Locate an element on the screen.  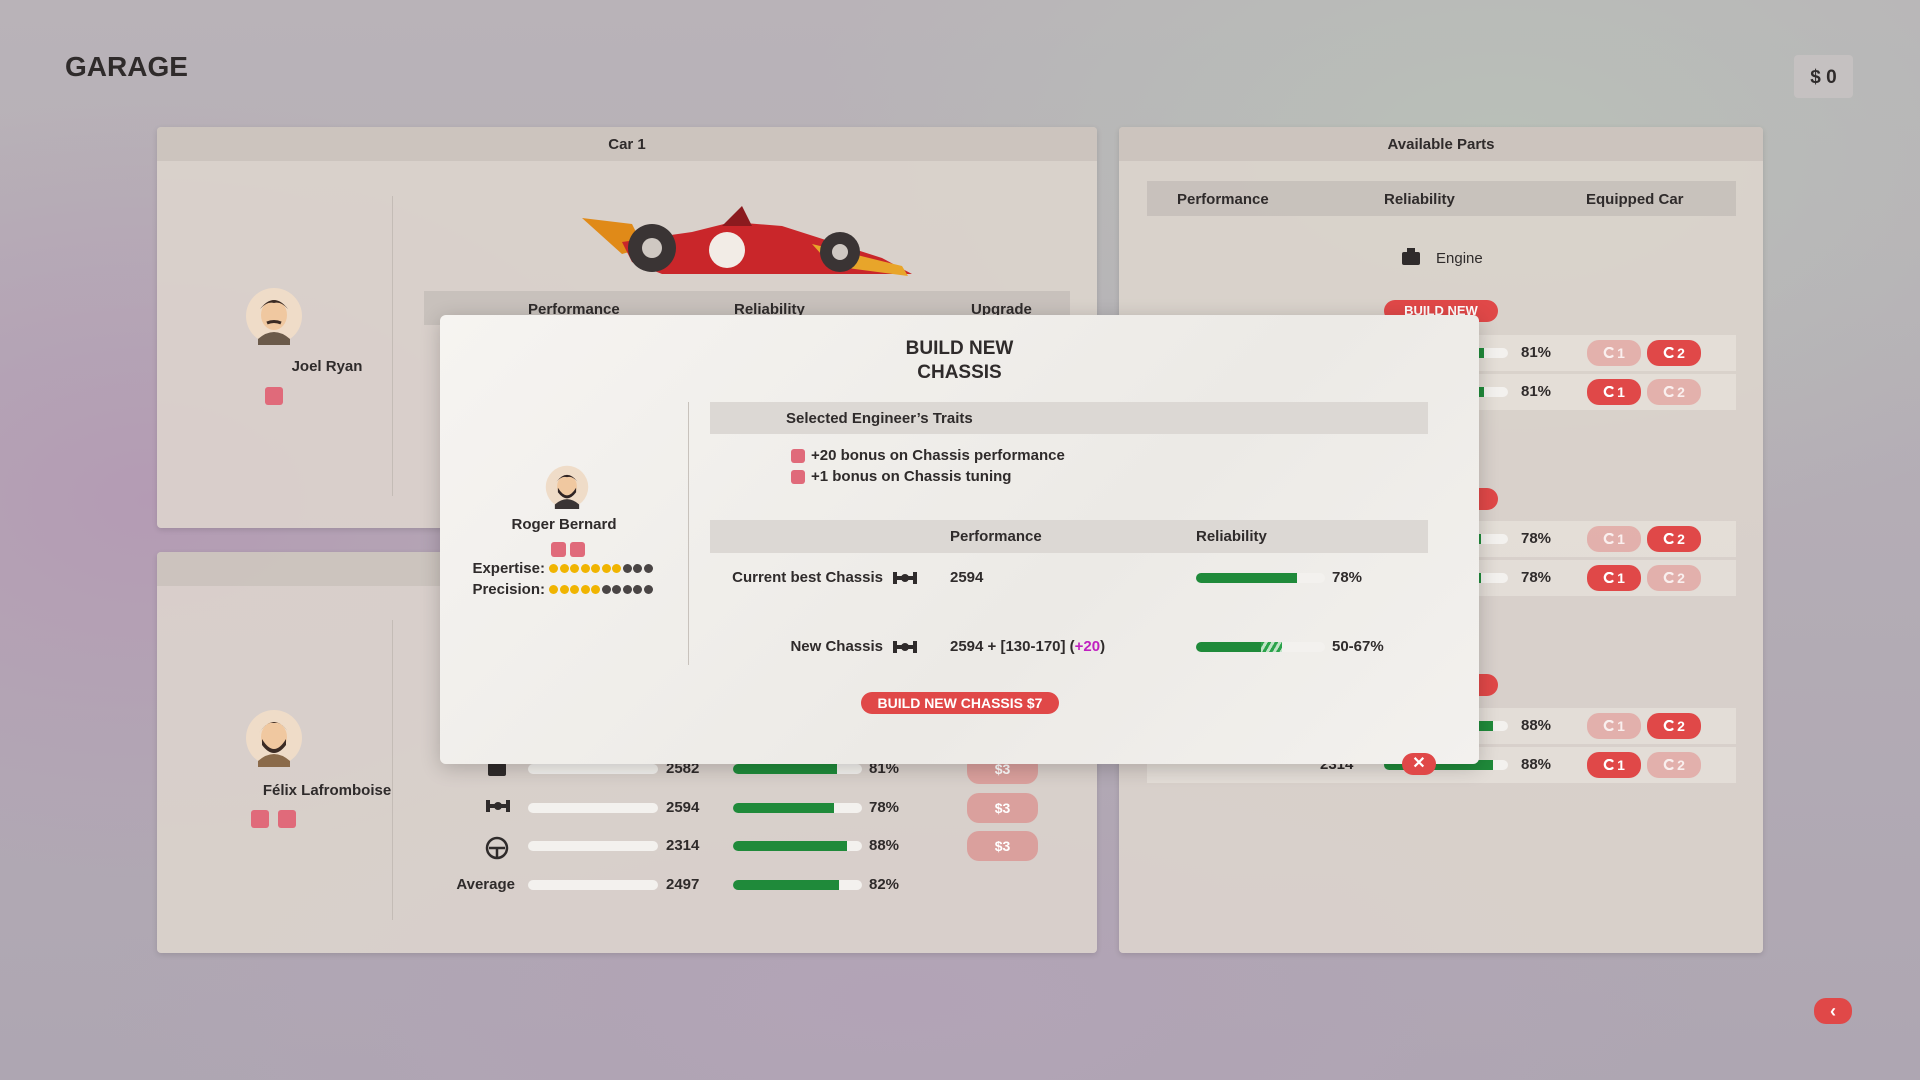
traits-title: Selected Engineer’s Traits is located at coordinates (879, 418).